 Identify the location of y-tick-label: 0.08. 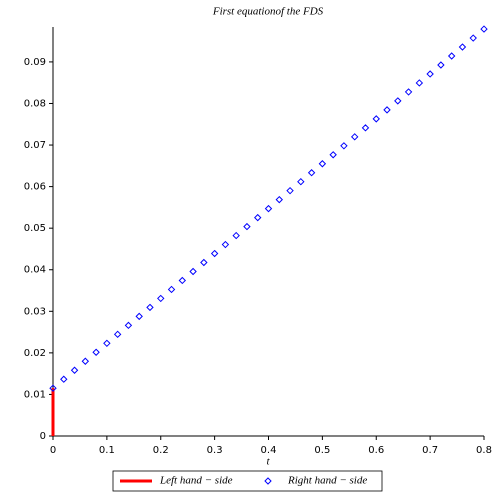
(35, 103).